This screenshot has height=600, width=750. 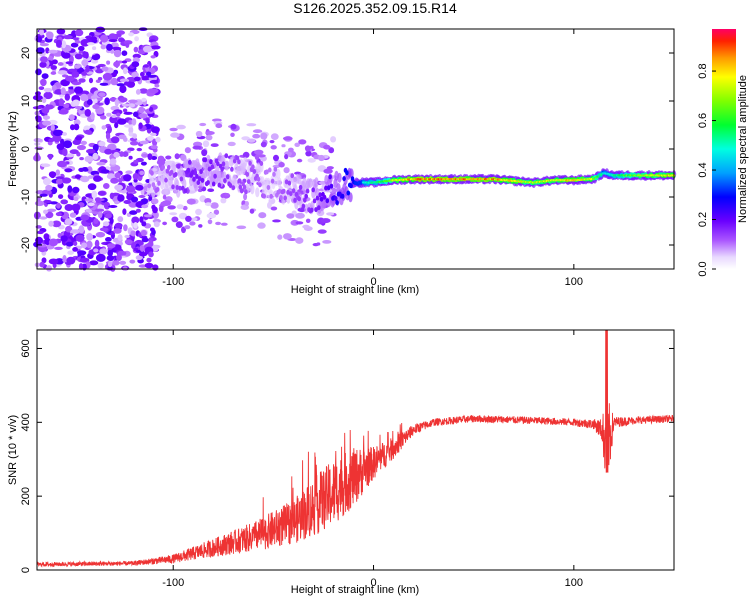 What do you see at coordinates (173, 282) in the screenshot?
I see `spectrogram-xtick-label: -100` at bounding box center [173, 282].